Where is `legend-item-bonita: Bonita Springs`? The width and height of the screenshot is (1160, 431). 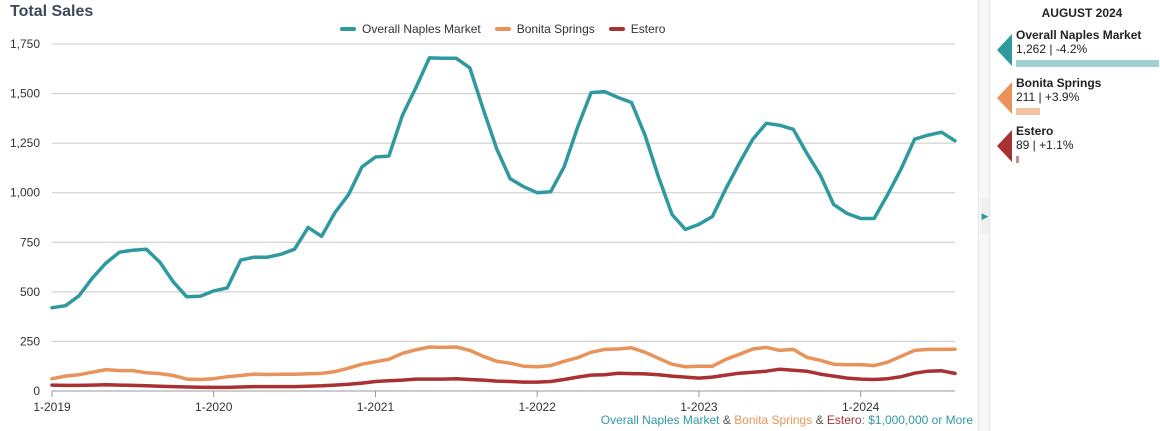
legend-item-bonita: Bonita Springs is located at coordinates (544, 29).